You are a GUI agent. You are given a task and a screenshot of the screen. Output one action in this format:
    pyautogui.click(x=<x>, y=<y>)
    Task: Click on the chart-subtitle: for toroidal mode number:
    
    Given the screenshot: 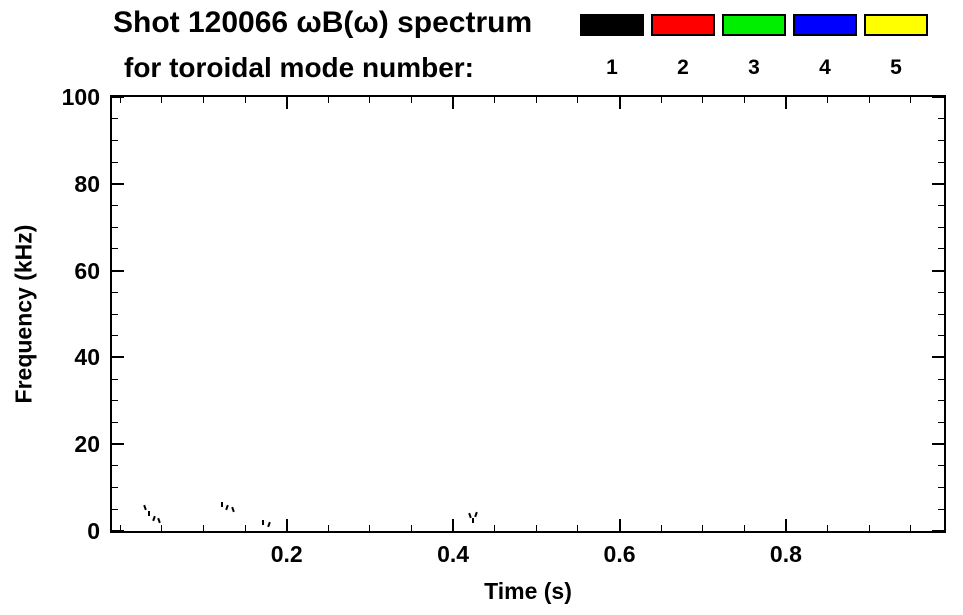 What is the action you would take?
    pyautogui.click(x=299, y=67)
    